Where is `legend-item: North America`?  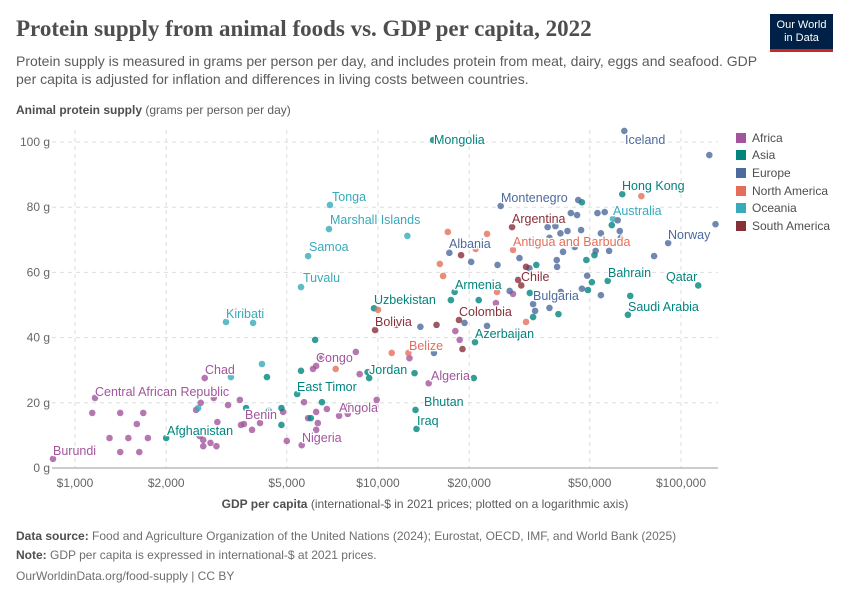
legend-item: North America is located at coordinates (783, 191).